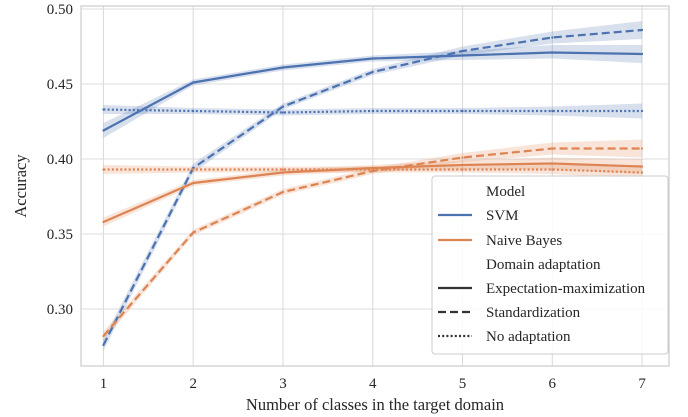 The image size is (688, 417). Describe the element at coordinates (60, 10) in the screenshot. I see `y-tick-label: 0.50` at that location.